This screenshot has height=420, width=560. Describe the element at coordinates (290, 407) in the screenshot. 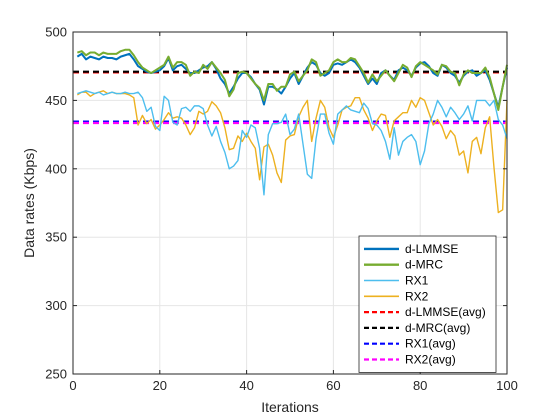

I see `x-axis-title: Iterations` at that location.